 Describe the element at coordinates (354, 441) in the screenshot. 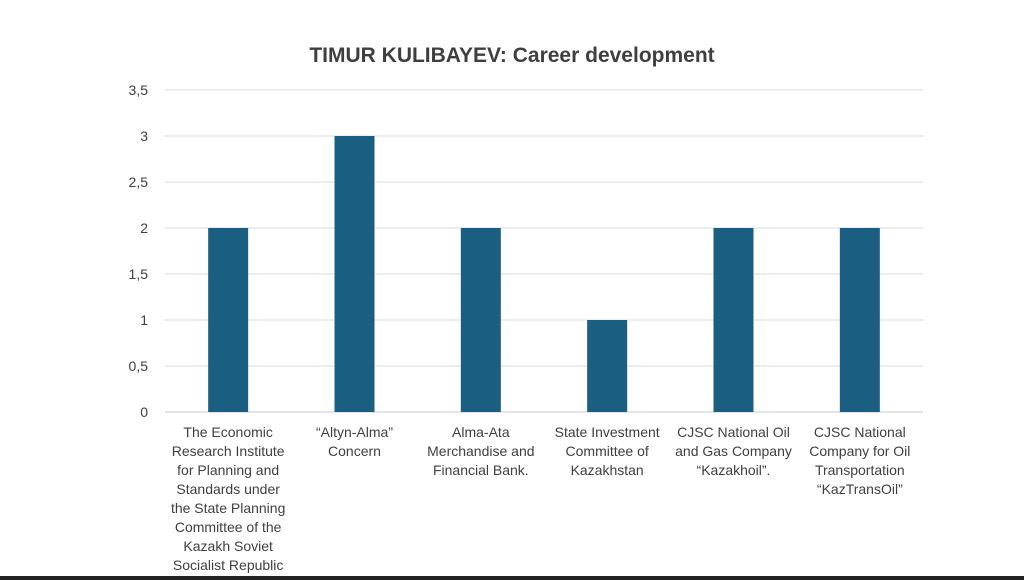

I see `x-tick-label: “Altyn-Alma” Concern` at that location.